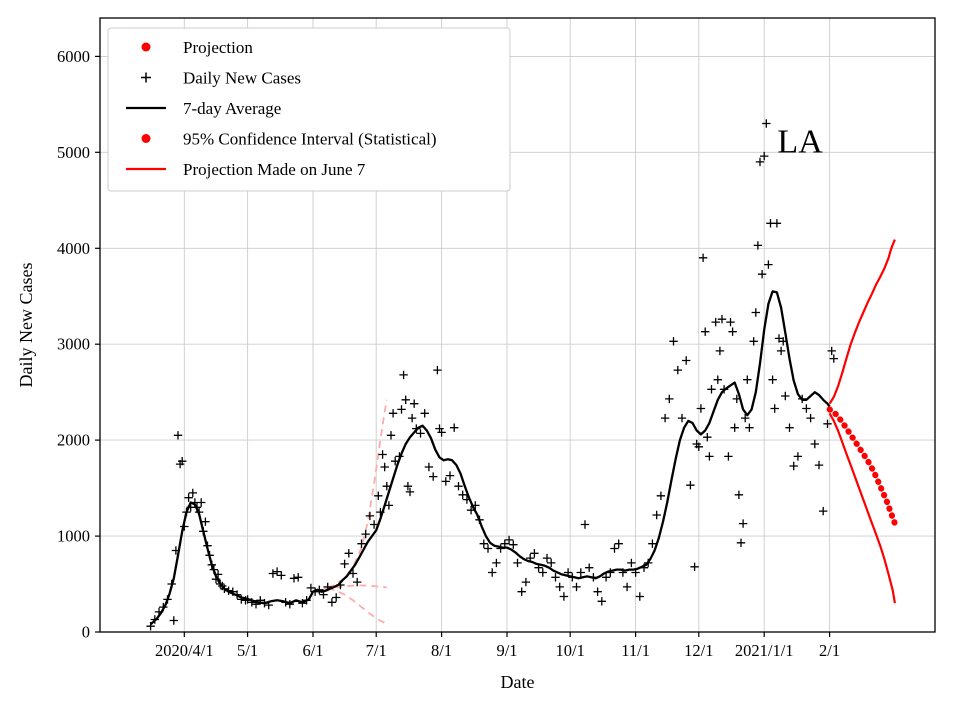 The image size is (960, 720). I want to click on x-tick-label: 12/1, so click(698, 650).